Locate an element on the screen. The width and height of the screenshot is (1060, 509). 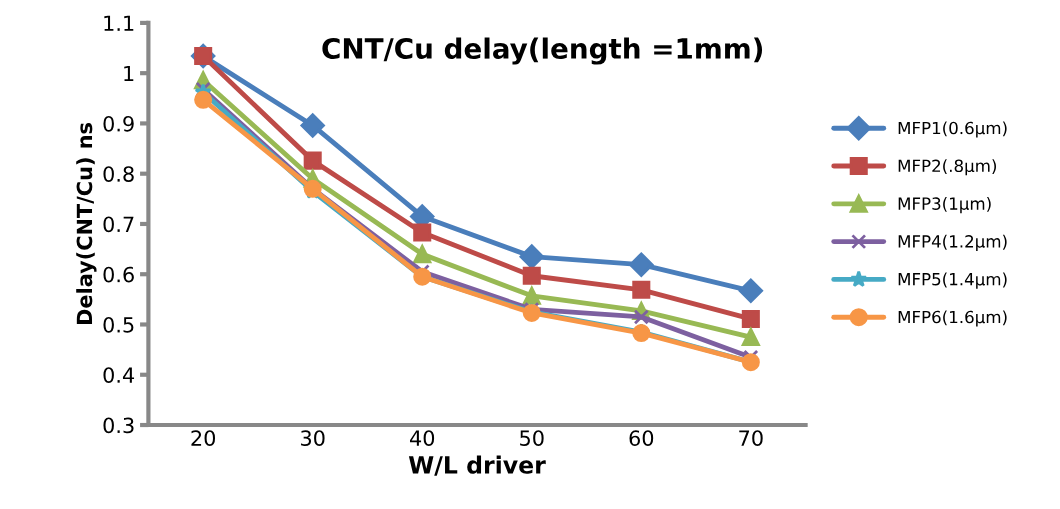
legend-label: MFP1(0.6µm) is located at coordinates (952, 129).